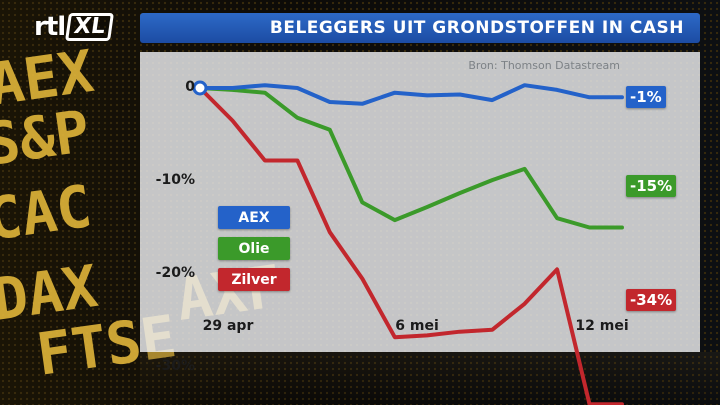 Image resolution: width=720 pixels, height=405 pixels. I want to click on title-banner: BELEGGERS UIT GRONDSTOFFEN IN CASH, so click(420, 28).